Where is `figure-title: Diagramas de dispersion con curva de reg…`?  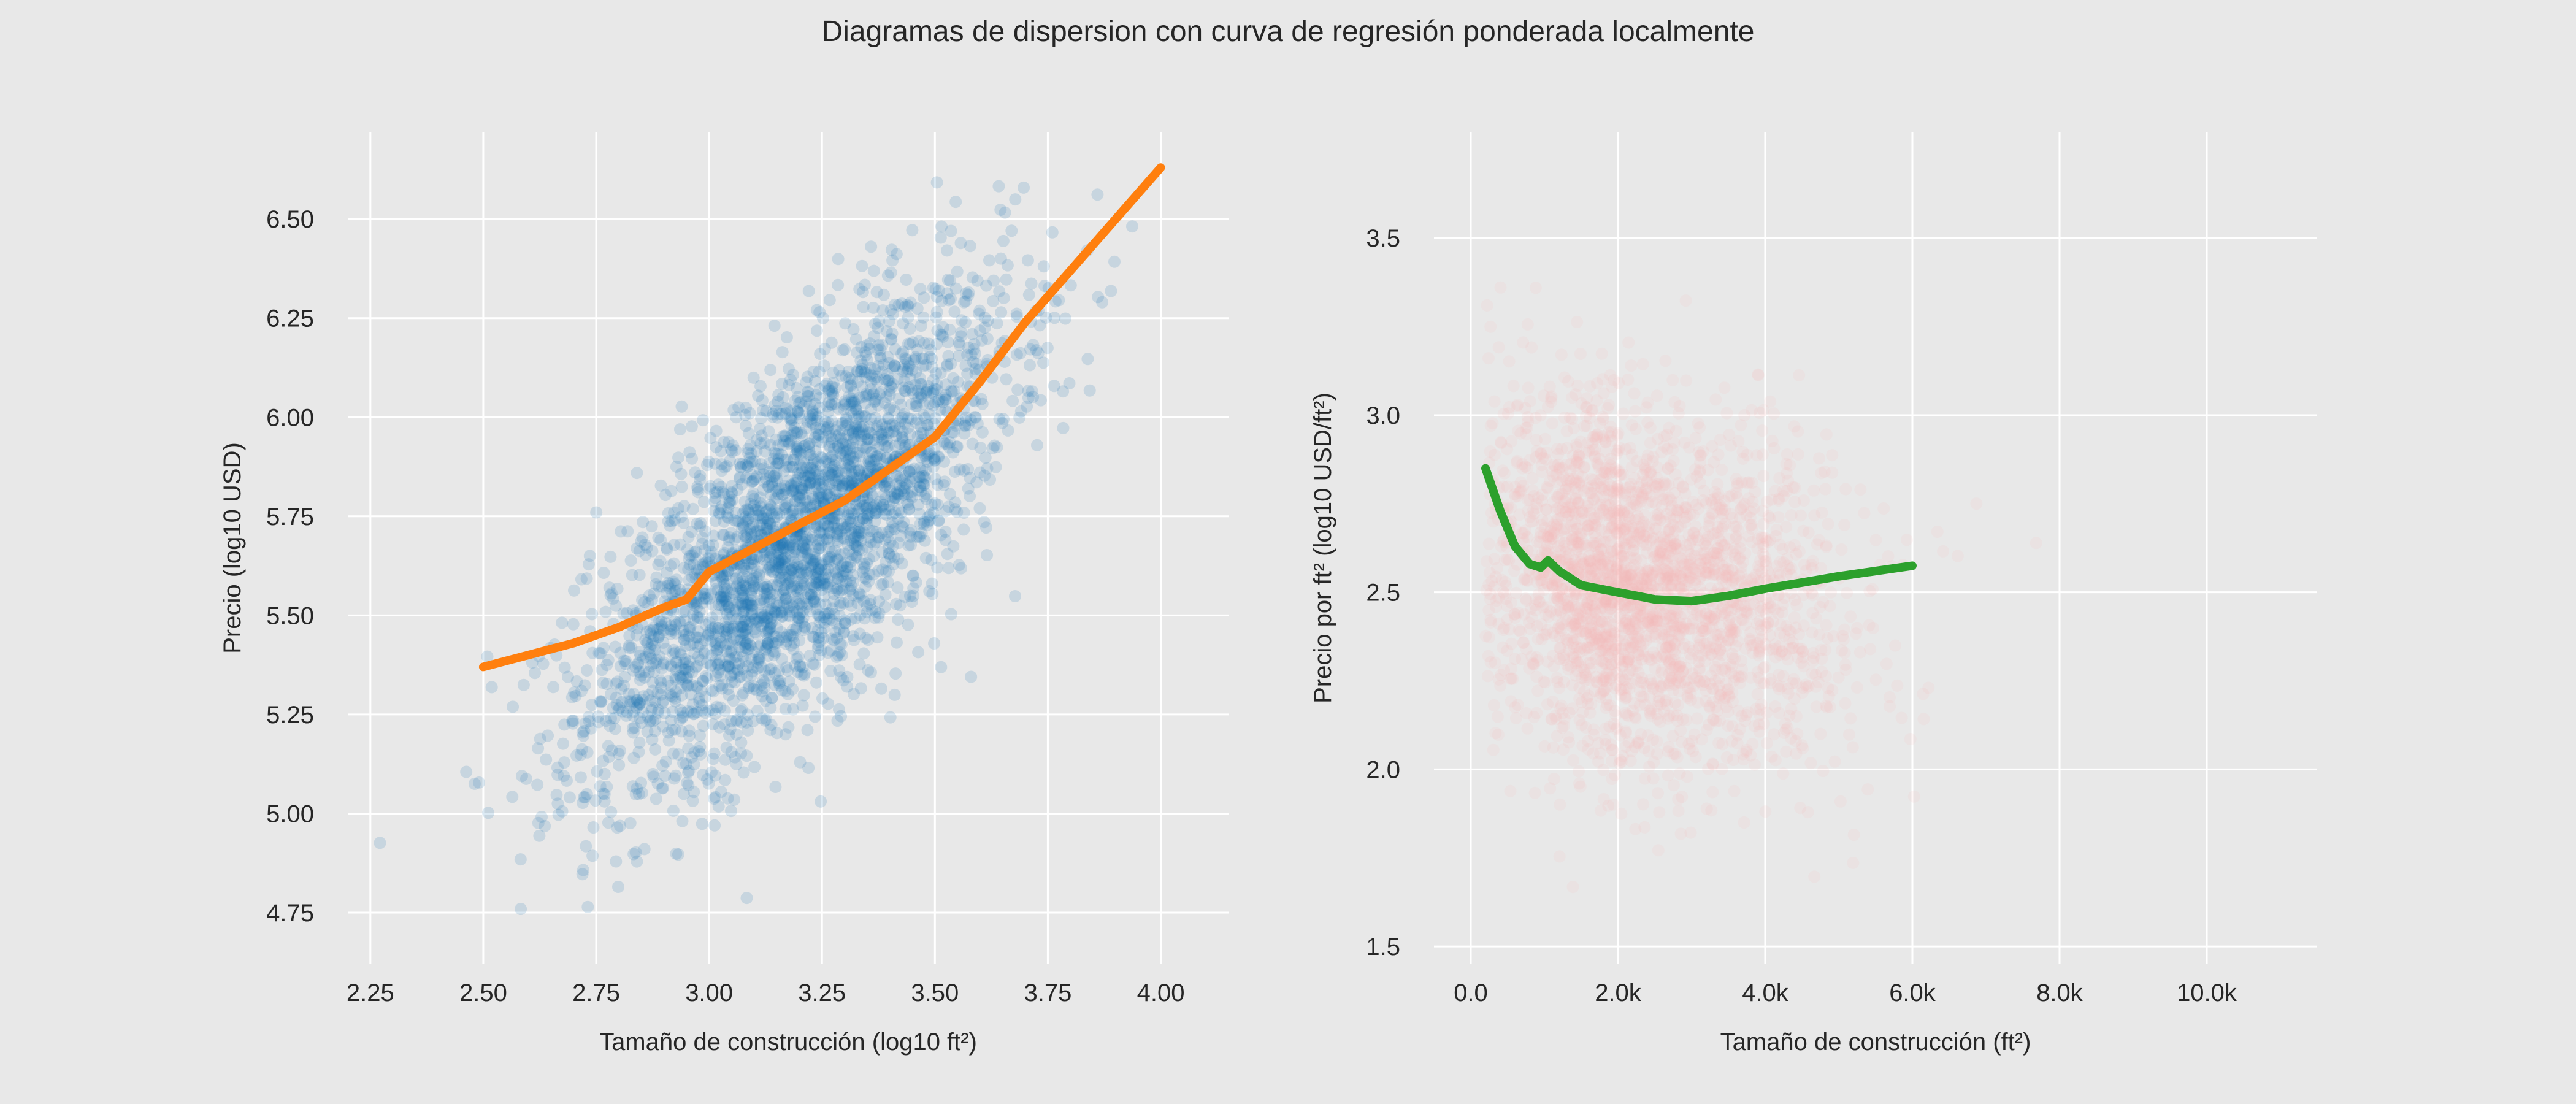
figure-title: Diagramas de dispersion con curva de reg… is located at coordinates (1288, 31).